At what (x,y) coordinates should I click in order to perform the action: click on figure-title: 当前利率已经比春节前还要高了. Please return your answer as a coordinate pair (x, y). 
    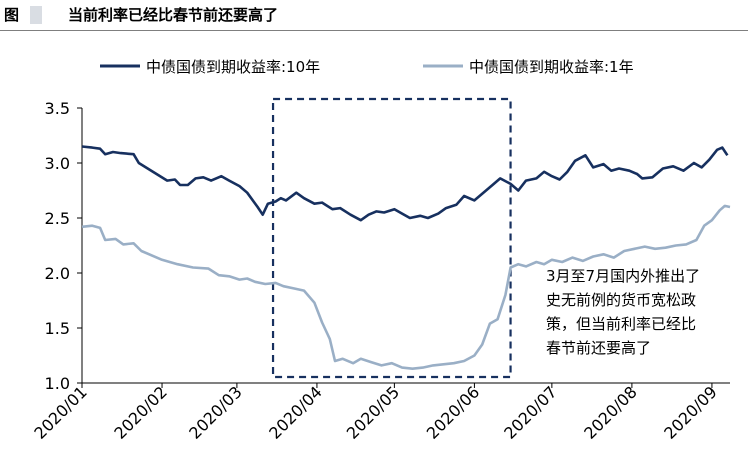
    Looking at the image, I should click on (173, 15).